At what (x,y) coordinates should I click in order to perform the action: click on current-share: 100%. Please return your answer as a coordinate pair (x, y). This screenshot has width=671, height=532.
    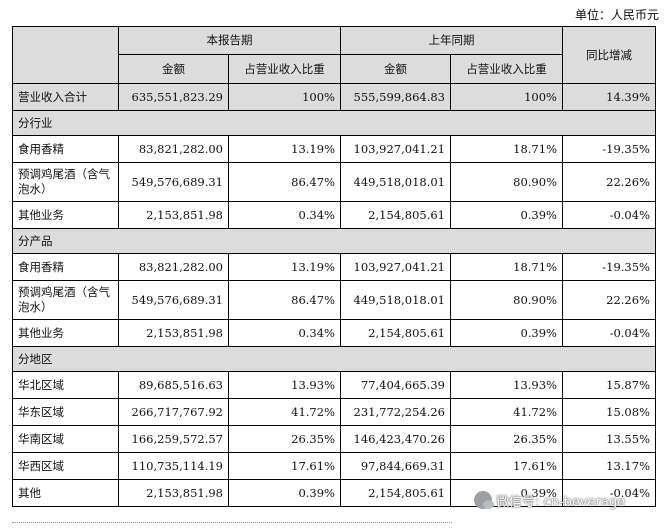
    Looking at the image, I should click on (284, 97).